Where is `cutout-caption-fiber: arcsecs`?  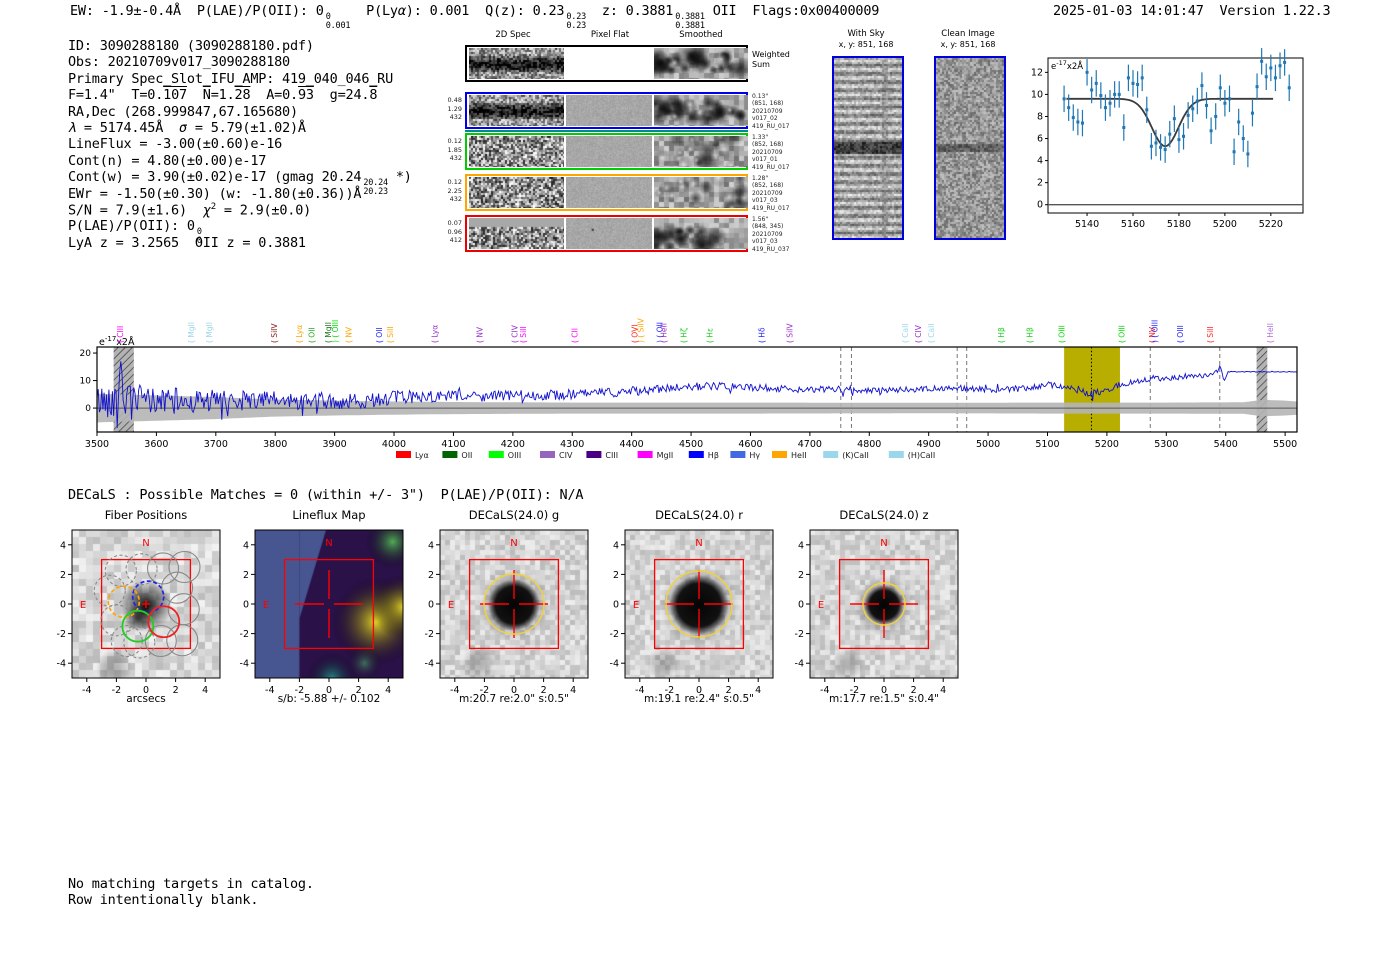 cutout-caption-fiber: arcsecs is located at coordinates (146, 699).